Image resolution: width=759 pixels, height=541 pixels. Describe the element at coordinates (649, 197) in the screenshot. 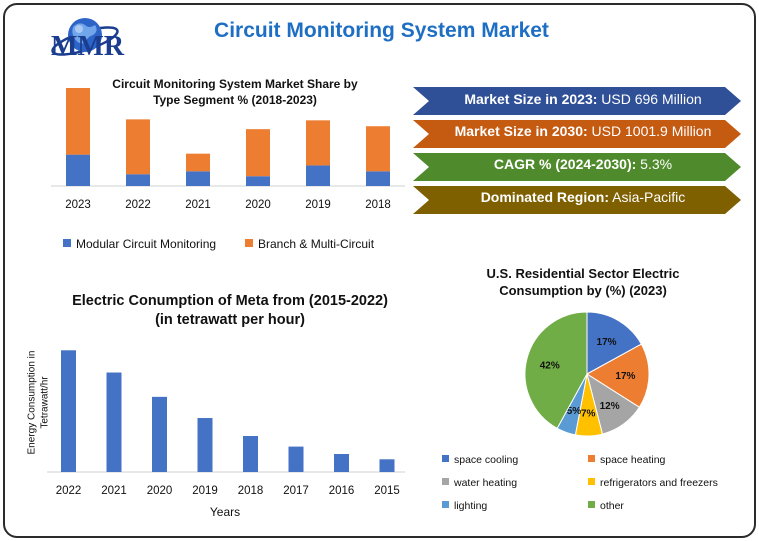

I see `stat-value: Asia-Pacific` at that location.